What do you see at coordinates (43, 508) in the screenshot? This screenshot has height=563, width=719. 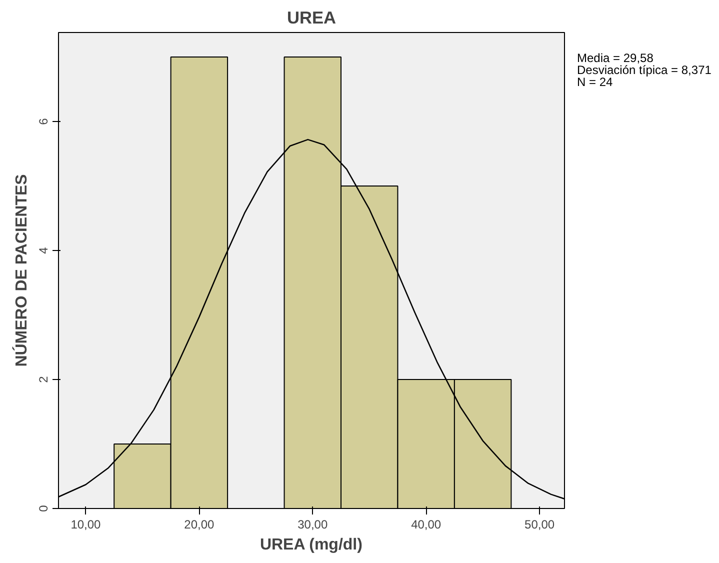 I see `y-tick-label: 0` at bounding box center [43, 508].